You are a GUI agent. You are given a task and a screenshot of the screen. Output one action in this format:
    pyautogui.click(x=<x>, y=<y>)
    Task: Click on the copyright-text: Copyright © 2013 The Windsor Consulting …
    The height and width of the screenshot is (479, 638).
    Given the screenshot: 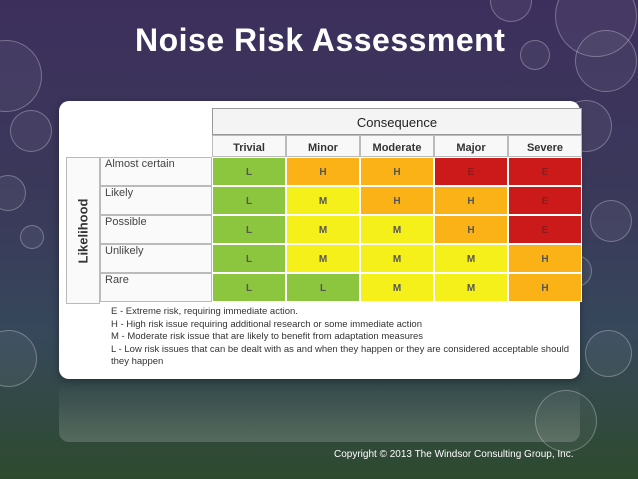 What is the action you would take?
    pyautogui.click(x=454, y=454)
    